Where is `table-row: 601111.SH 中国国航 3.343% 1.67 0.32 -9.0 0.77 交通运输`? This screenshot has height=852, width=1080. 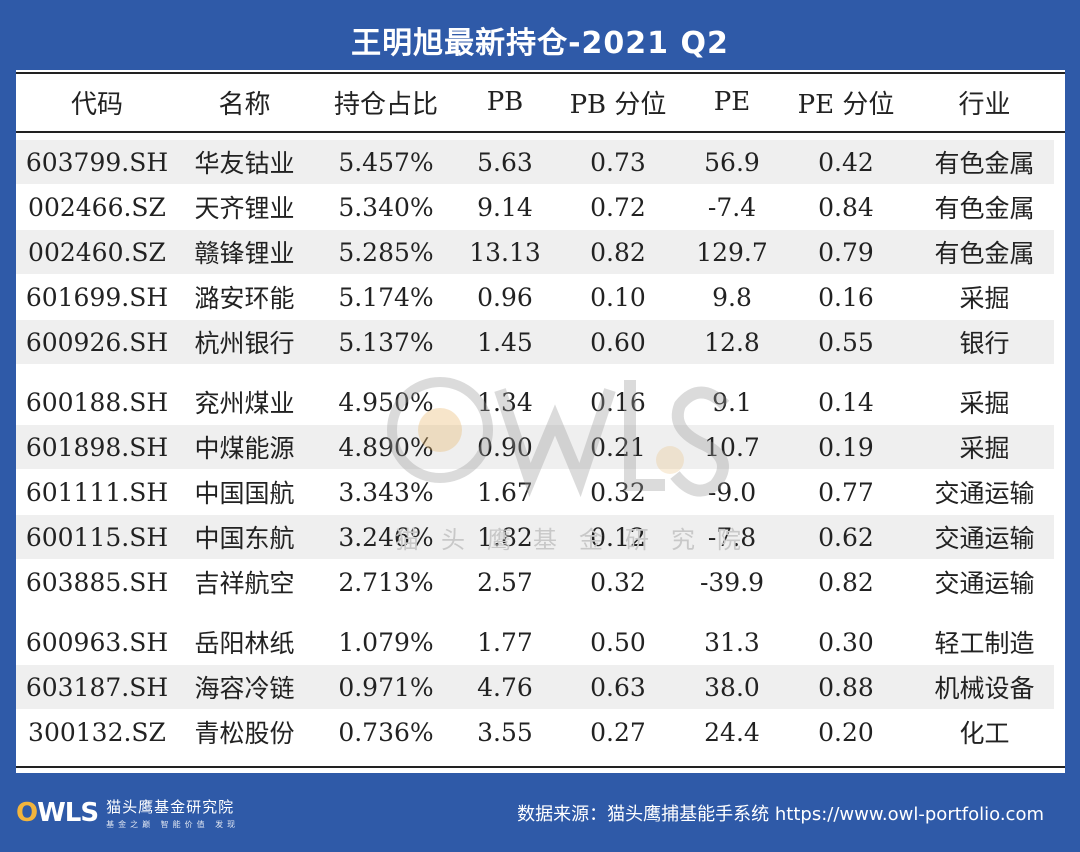
table-row: 601111.SH 中国国航 3.343% 1.67 0.32 -9.0 0.77 交通运输 is located at coordinates (535, 492).